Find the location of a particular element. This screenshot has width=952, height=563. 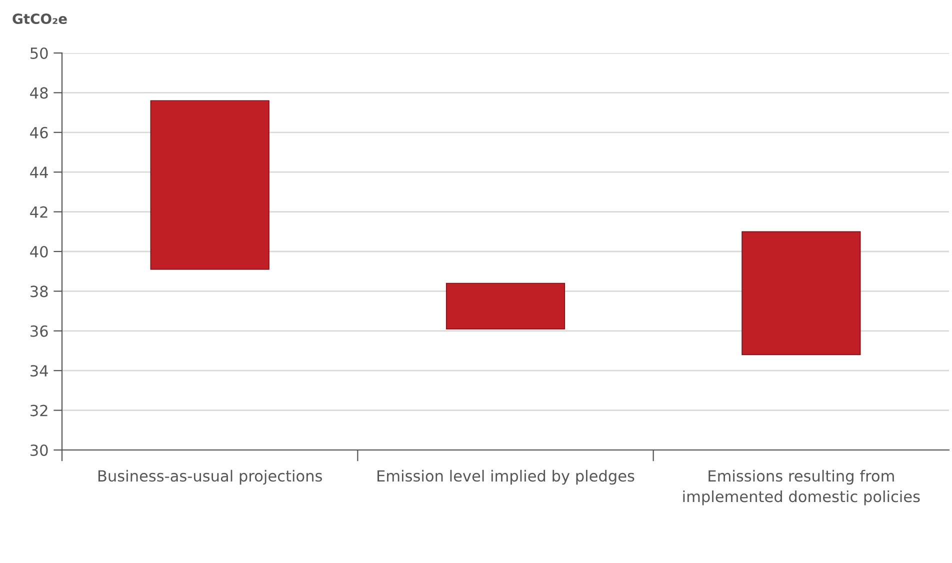

y-tick-label: 50 is located at coordinates (39, 53).